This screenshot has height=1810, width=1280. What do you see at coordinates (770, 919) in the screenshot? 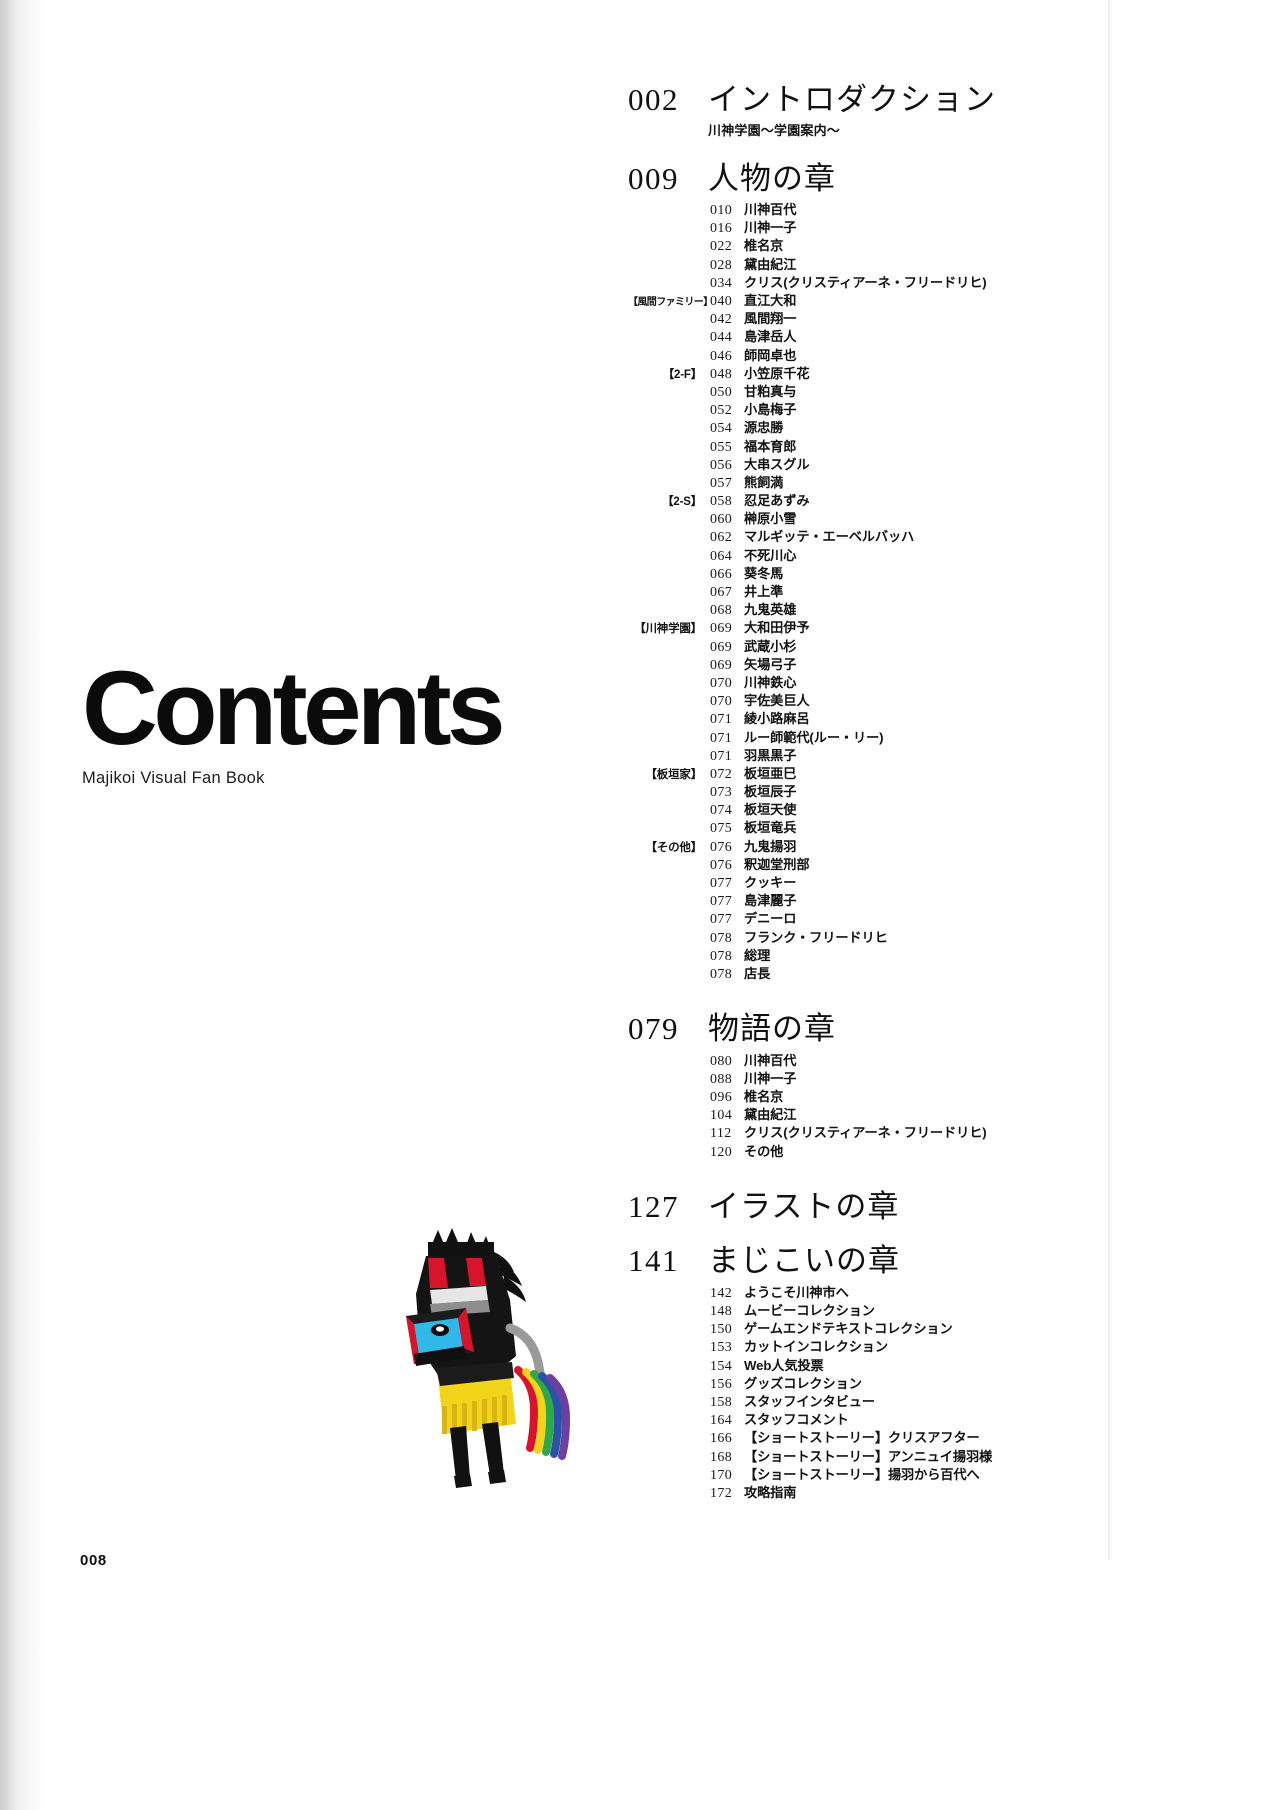
I see `toc-entry-label: デニーロ` at bounding box center [770, 919].